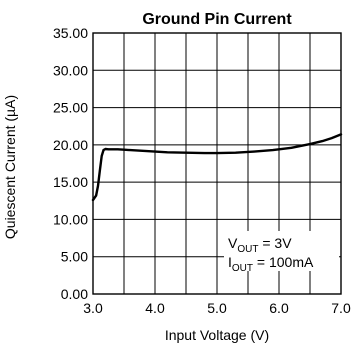 This screenshot has width=360, height=350. I want to click on y-tick-label: 5.00, so click(74, 257).